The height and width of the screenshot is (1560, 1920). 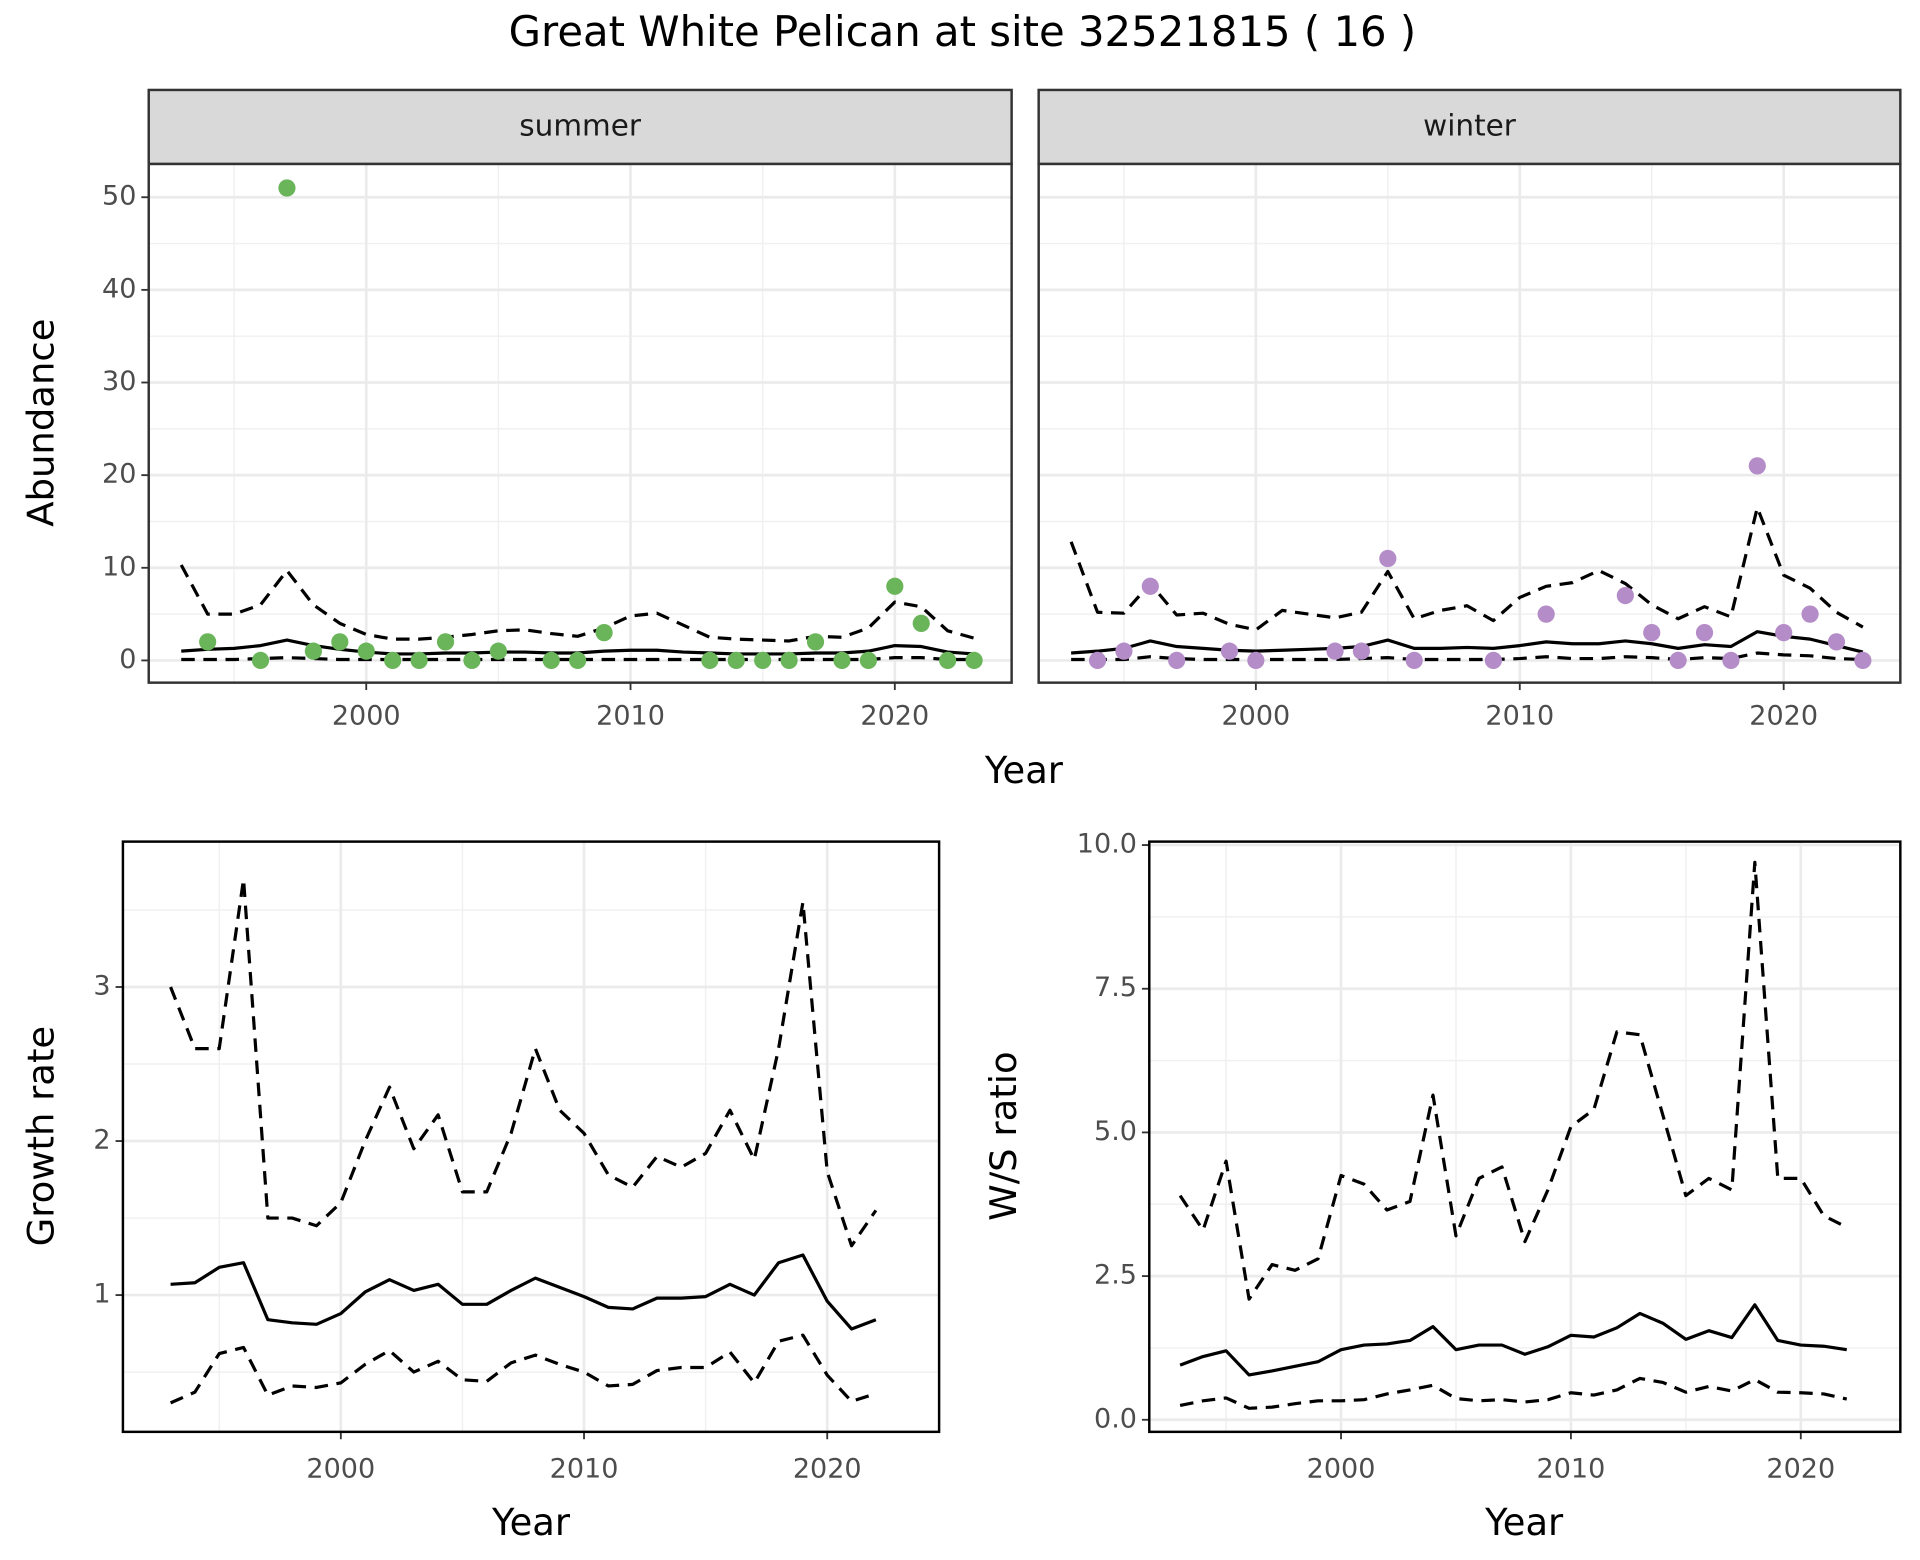 What do you see at coordinates (41, 423) in the screenshot?
I see `y-axis-title: Abundance` at bounding box center [41, 423].